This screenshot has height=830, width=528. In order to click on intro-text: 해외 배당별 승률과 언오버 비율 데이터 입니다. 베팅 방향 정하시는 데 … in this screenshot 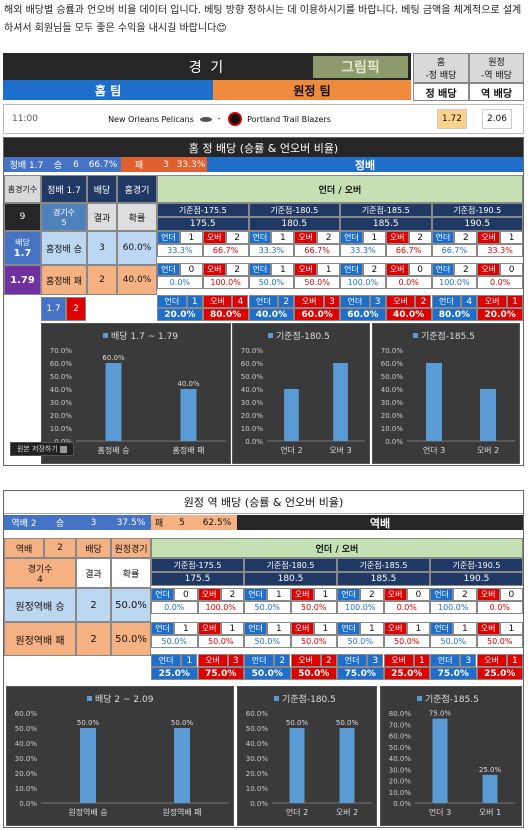, I will do `click(263, 19)`.